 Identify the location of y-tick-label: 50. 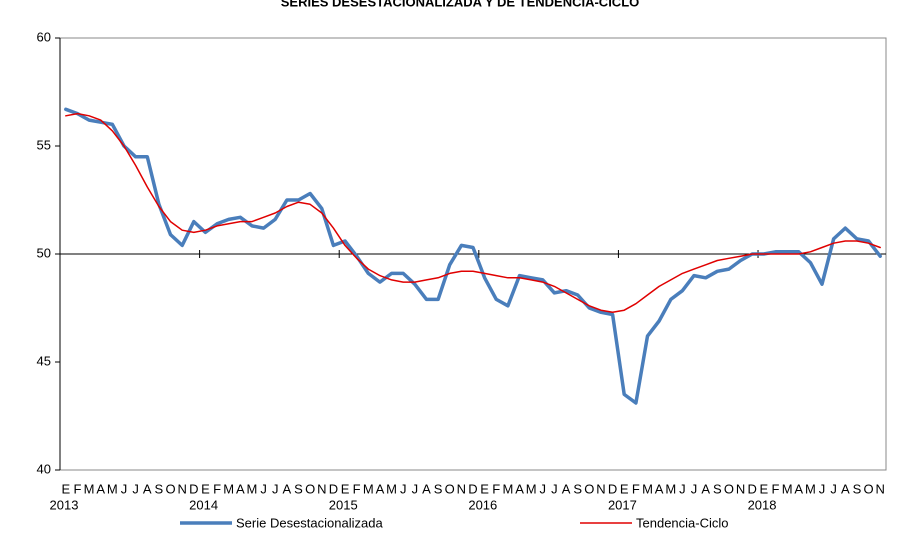
(44, 252).